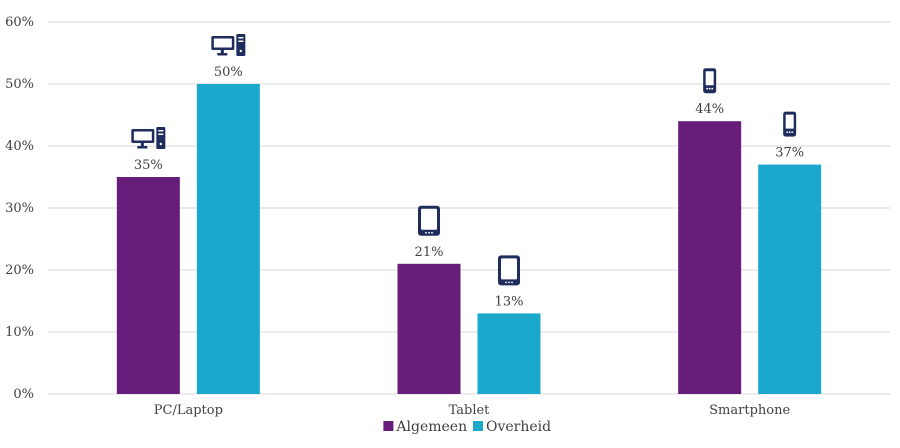 This screenshot has width=900, height=448. I want to click on y-tick-label: 40%, so click(19, 146).